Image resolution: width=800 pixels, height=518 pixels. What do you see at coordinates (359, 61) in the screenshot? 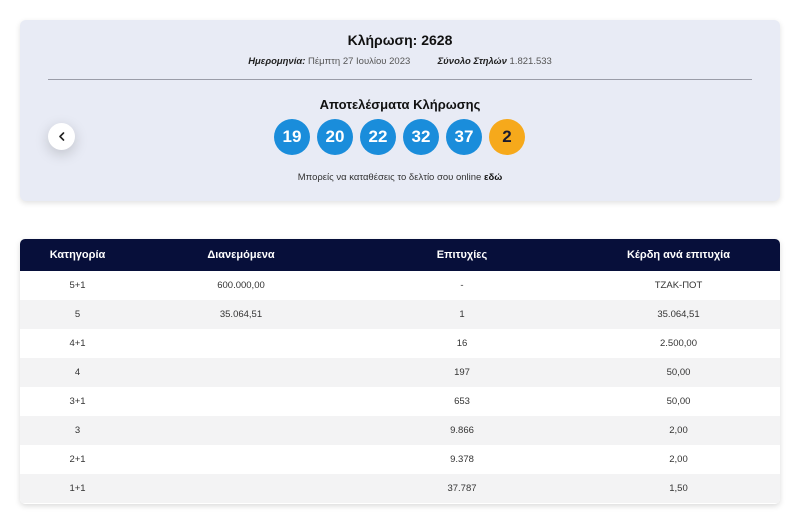
I see `date-value: Πέμπτη 27 Ιουλίου 2023` at bounding box center [359, 61].